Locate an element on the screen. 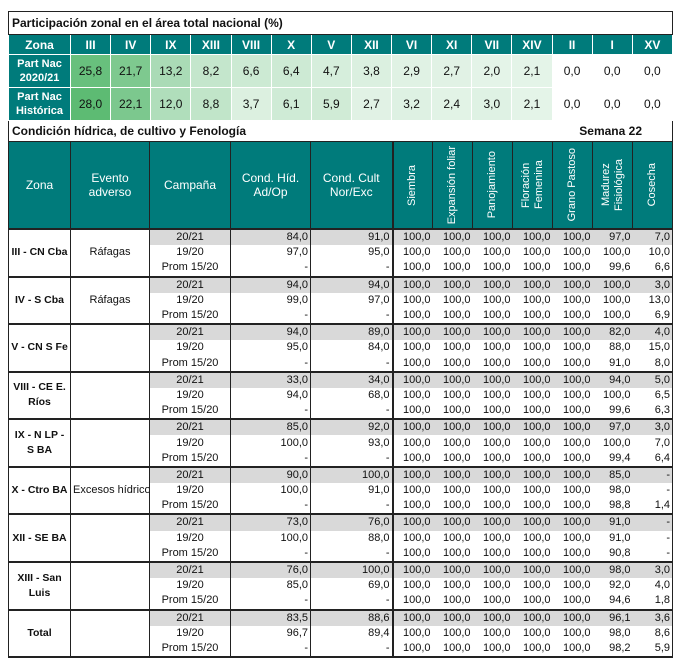 Image resolution: width=681 pixels, height=666 pixels. value-cell: 4,0 is located at coordinates (652, 332).